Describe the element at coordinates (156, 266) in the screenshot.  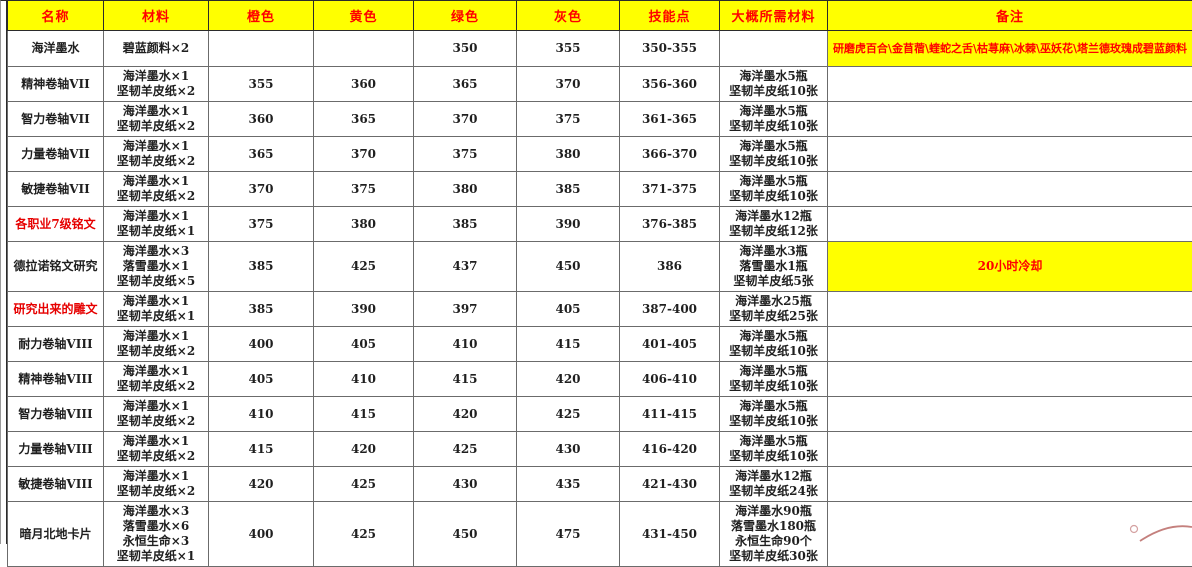
I see `cell-line: 落雪墨水×1` at that location.